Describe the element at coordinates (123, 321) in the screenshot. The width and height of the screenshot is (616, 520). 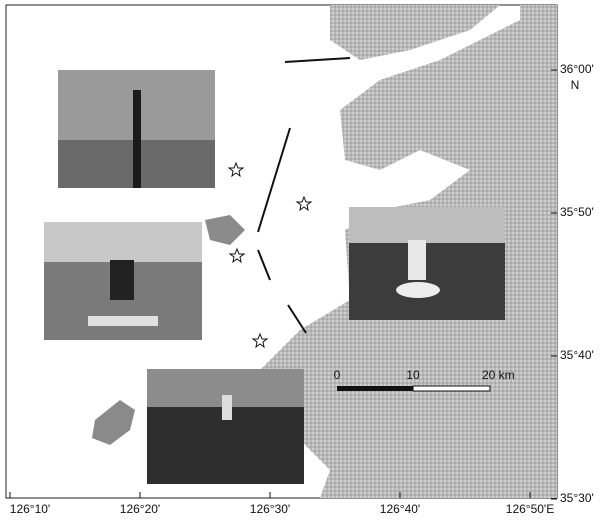
I see `photo-sign` at that location.